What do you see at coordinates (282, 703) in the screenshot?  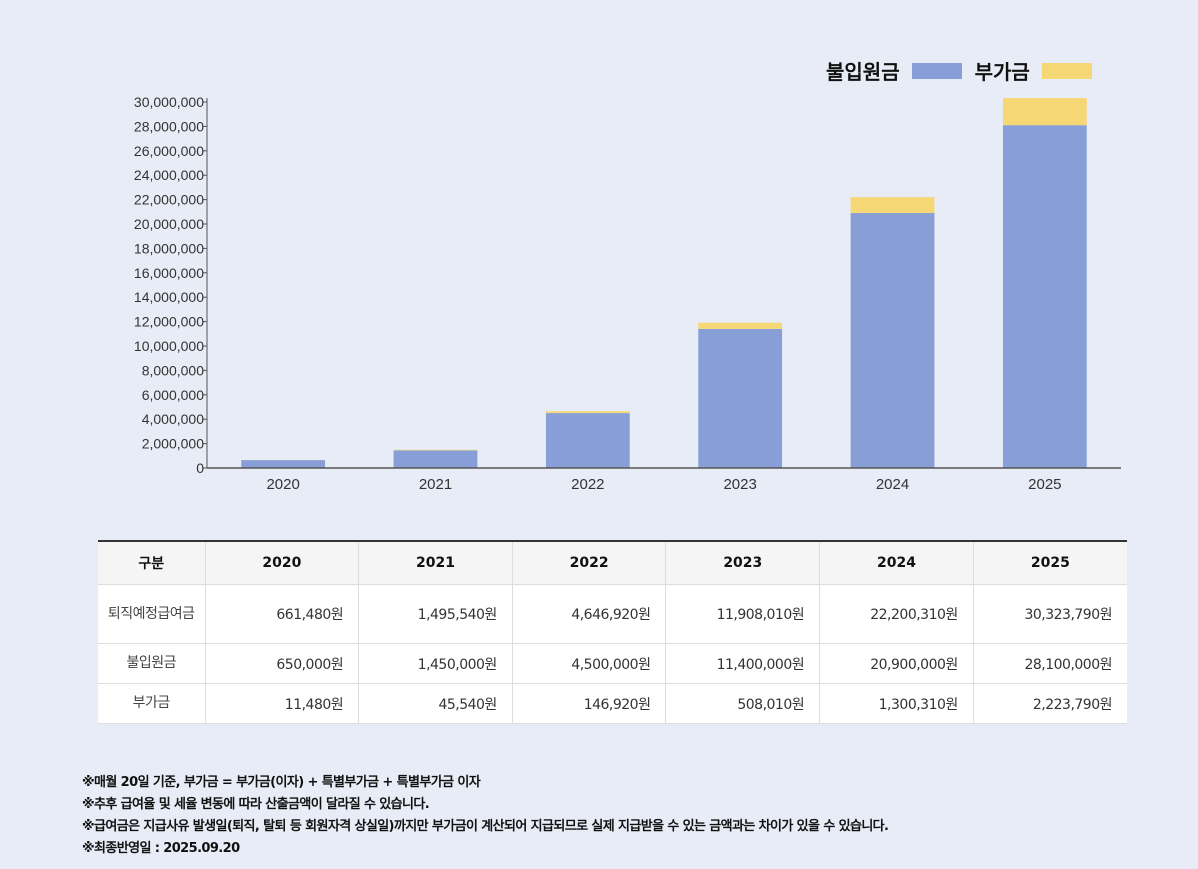 I see `table-cell: 11,480원` at bounding box center [282, 703].